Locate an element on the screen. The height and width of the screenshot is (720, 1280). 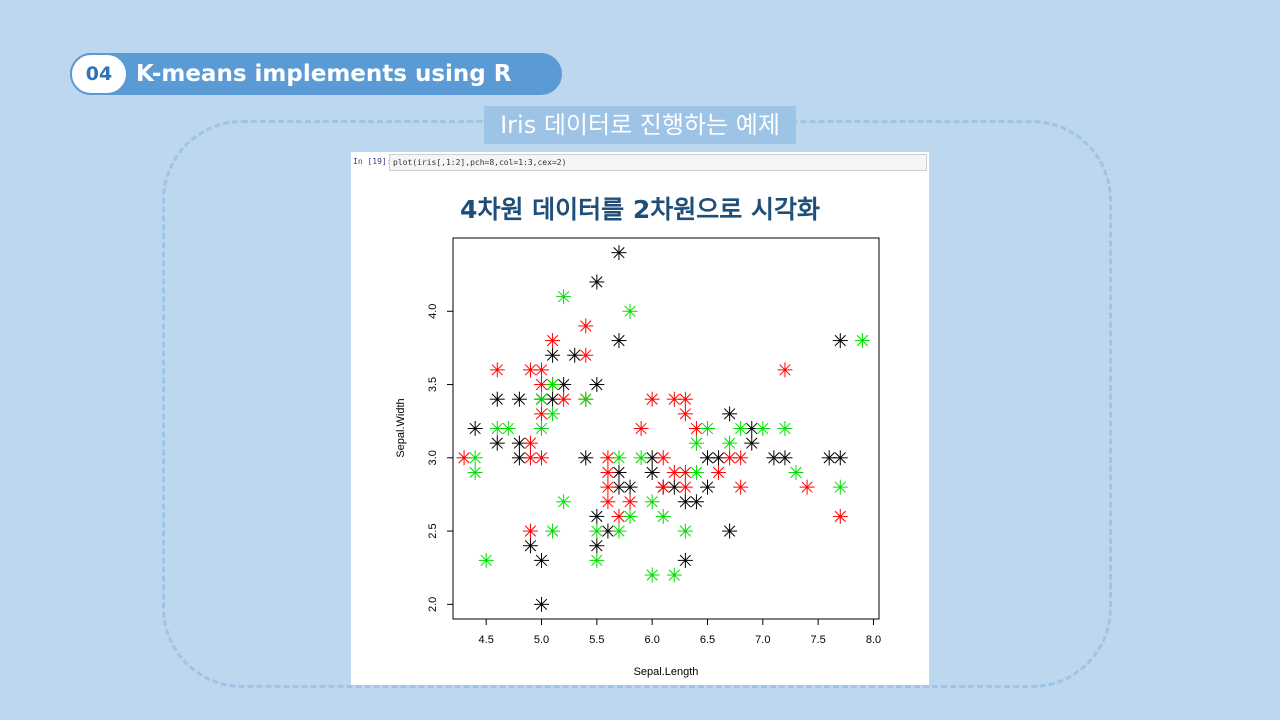
y-tick-label: 2.0 is located at coordinates (433, 604).